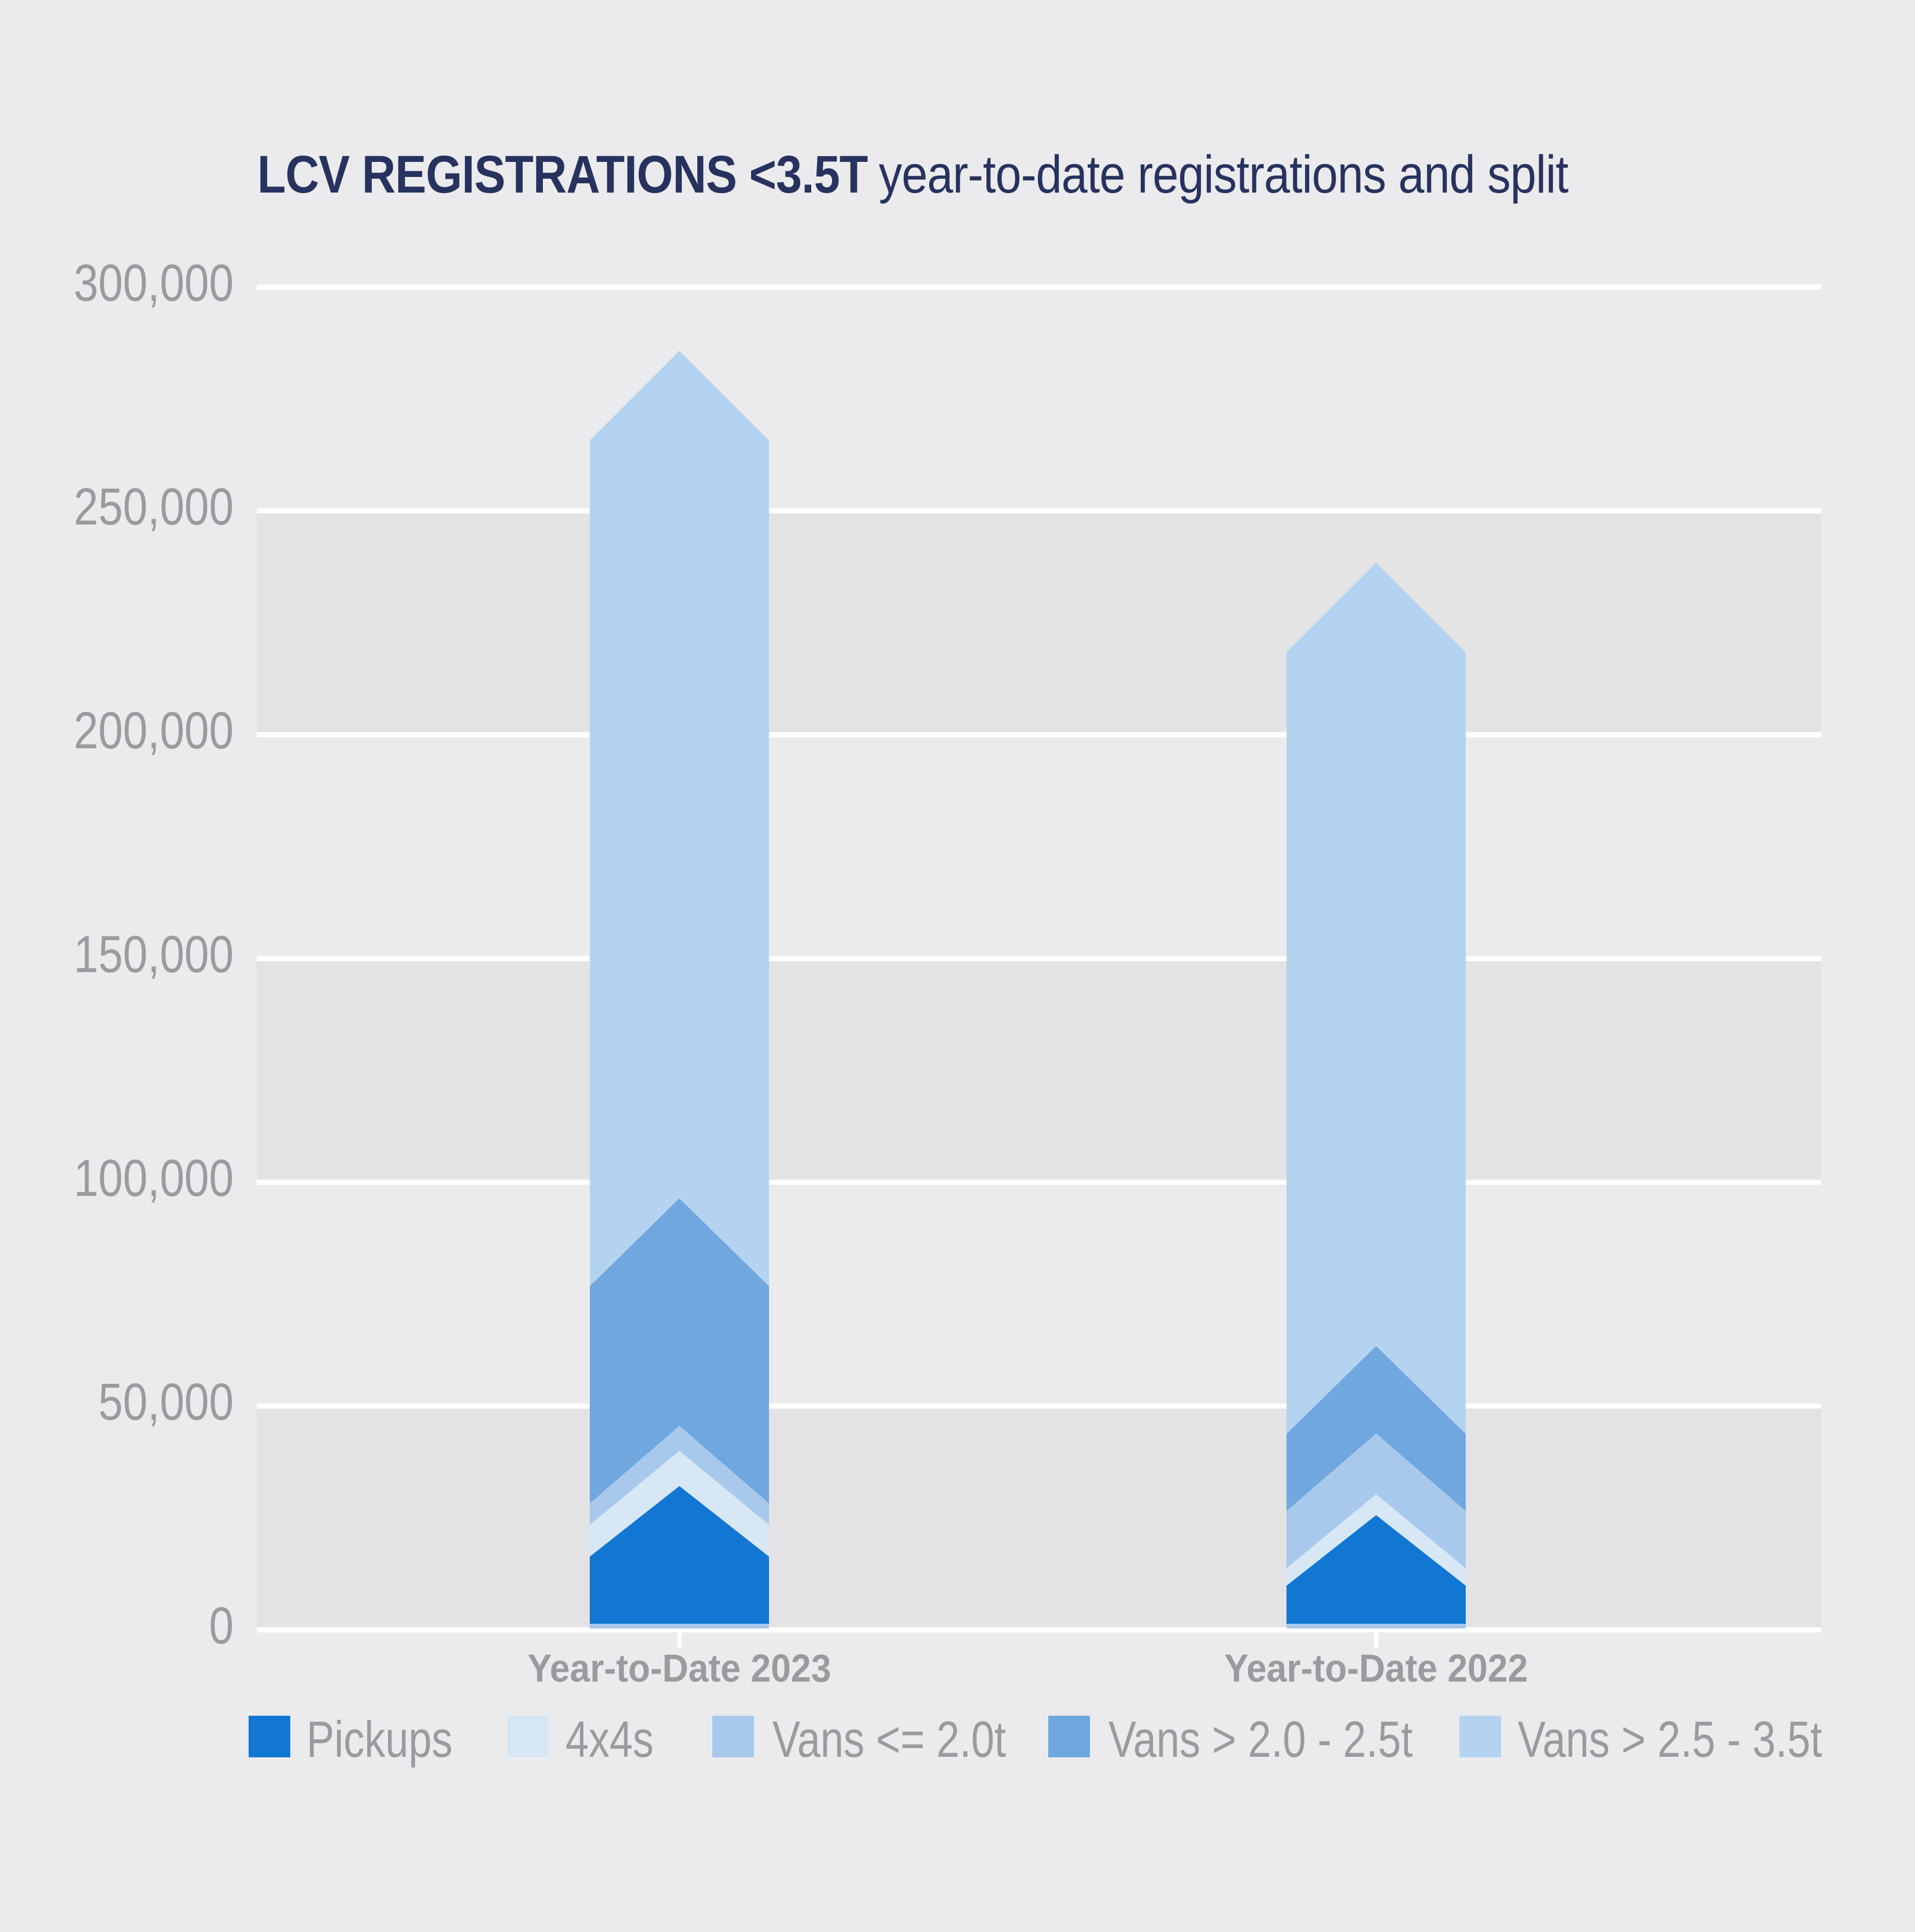 The width and height of the screenshot is (1915, 1932). I want to click on chart-title-bold: LCV REGISTRATIONS <3.5T, so click(562, 174).